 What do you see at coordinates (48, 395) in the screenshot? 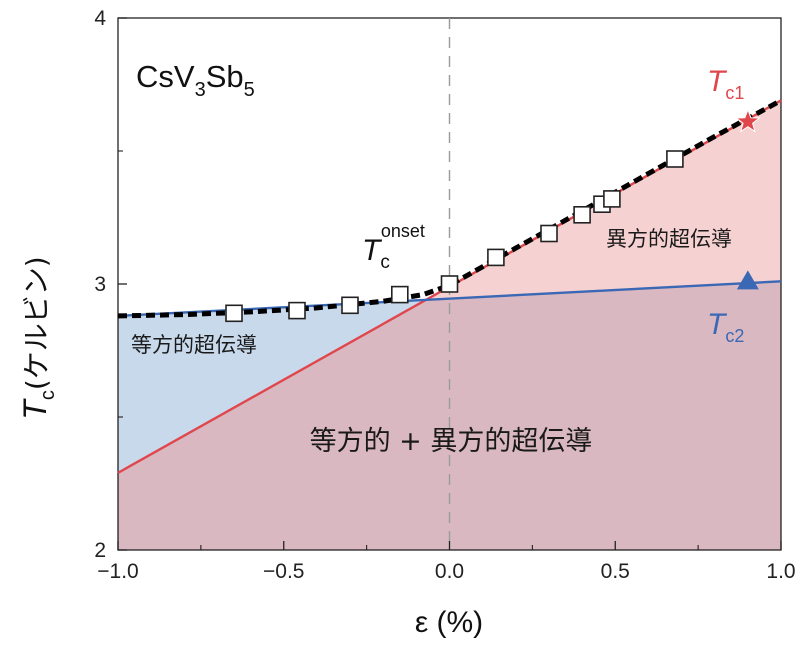
I see `y-axis-title-sub: c` at bounding box center [48, 395].